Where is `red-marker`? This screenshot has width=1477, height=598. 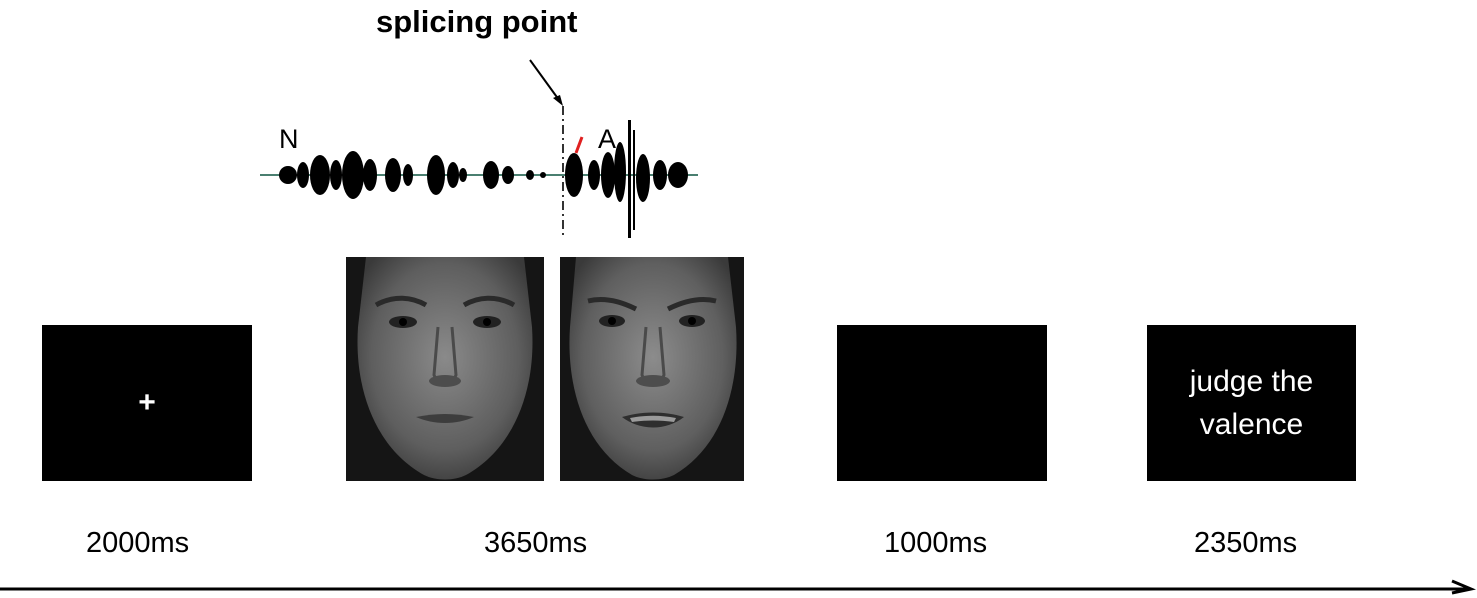
red-marker is located at coordinates (579, 145).